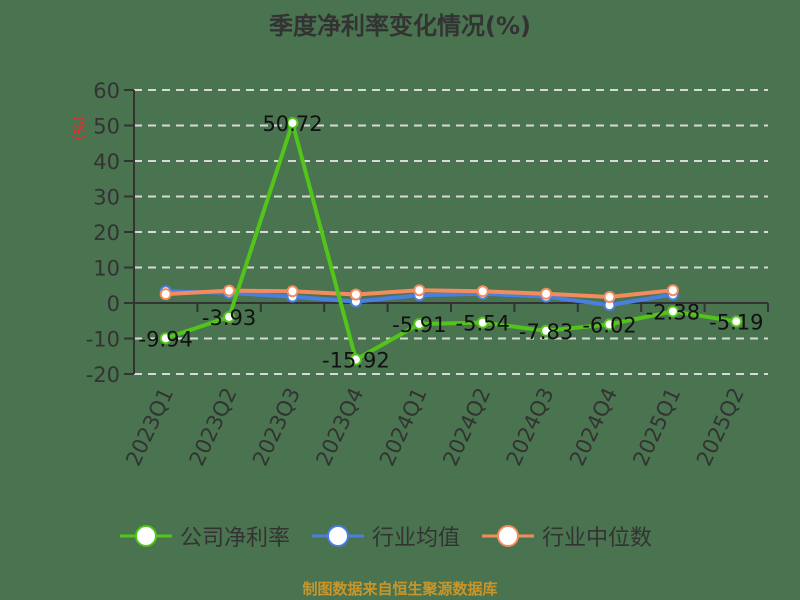 The height and width of the screenshot is (600, 800). I want to click on legend-item: 公司净利率, so click(205, 536).